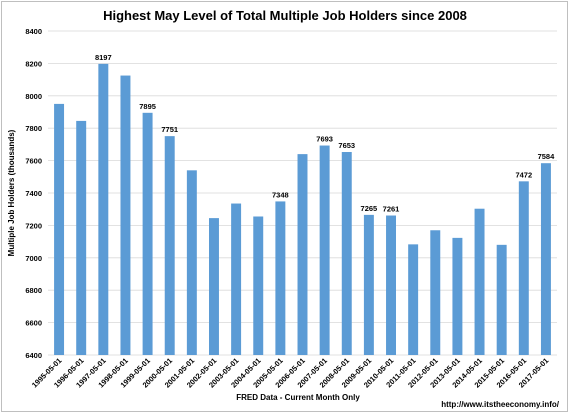 This screenshot has width=571, height=415. What do you see at coordinates (33, 225) in the screenshot?
I see `y-tick-label: 7200` at bounding box center [33, 225].